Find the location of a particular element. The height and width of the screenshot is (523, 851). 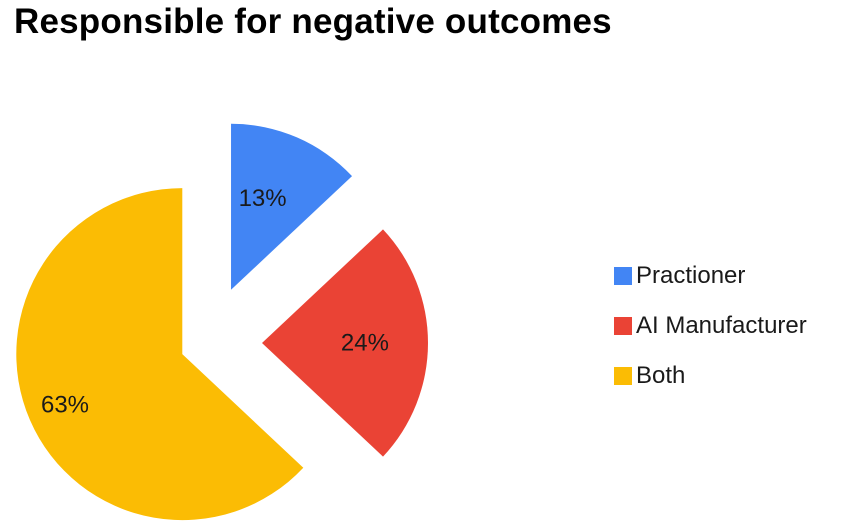

legend-item-both: Both is located at coordinates (710, 375).